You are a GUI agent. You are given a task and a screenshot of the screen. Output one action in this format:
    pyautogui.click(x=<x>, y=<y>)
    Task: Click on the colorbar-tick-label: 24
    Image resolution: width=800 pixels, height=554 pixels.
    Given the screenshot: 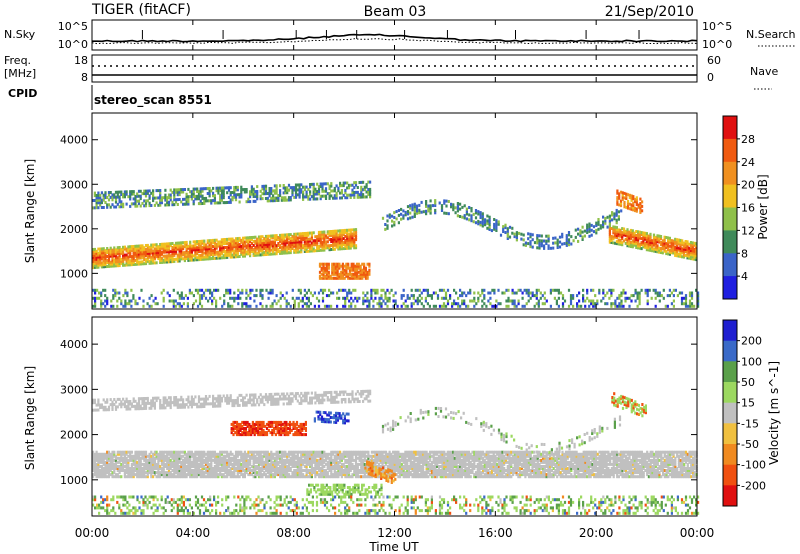 What is the action you would take?
    pyautogui.click(x=748, y=162)
    